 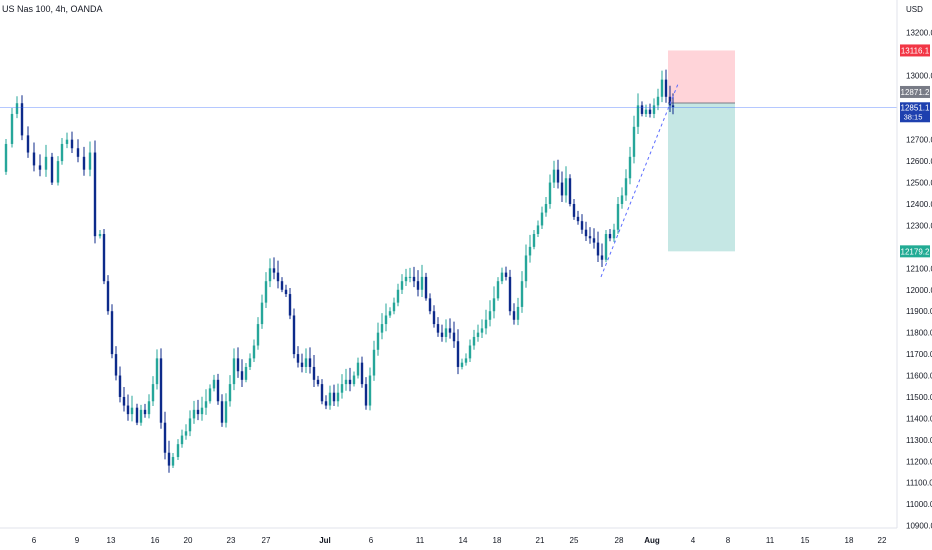 What do you see at coordinates (540, 540) in the screenshot?
I see `x-tick-label: 21` at bounding box center [540, 540].